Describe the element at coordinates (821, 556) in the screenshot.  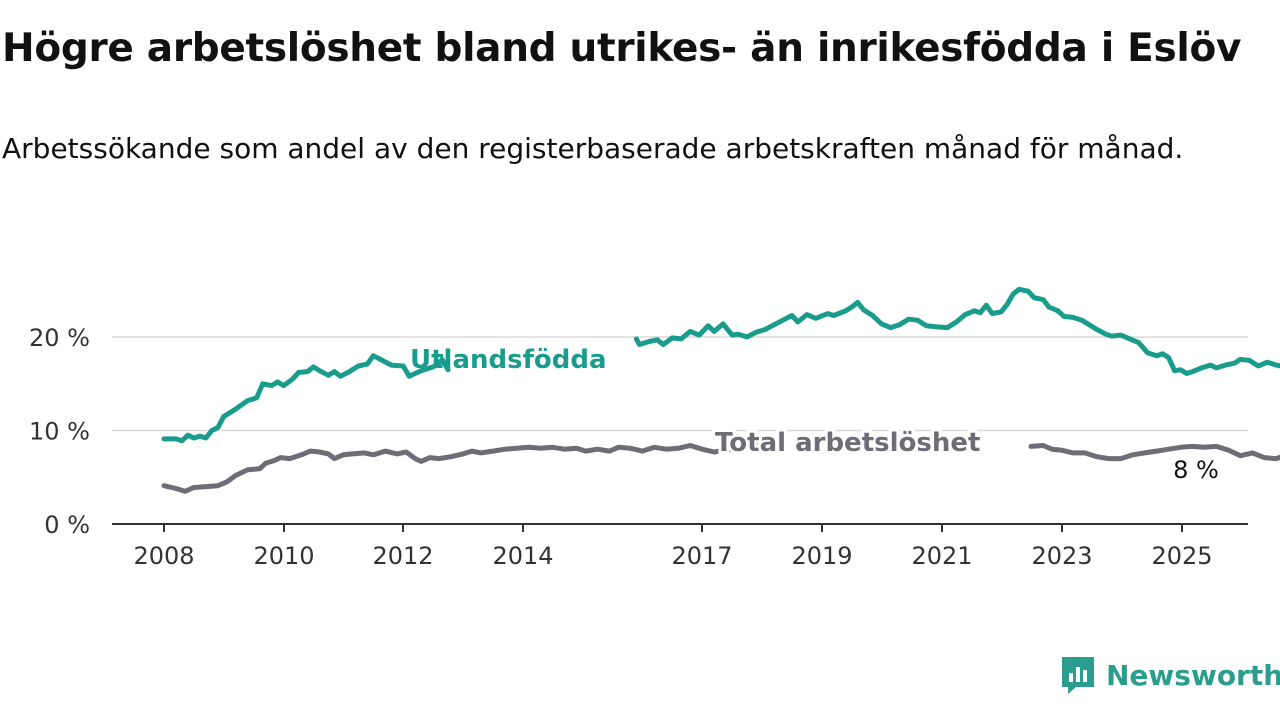
I see `x-tick-label: 2019` at that location.